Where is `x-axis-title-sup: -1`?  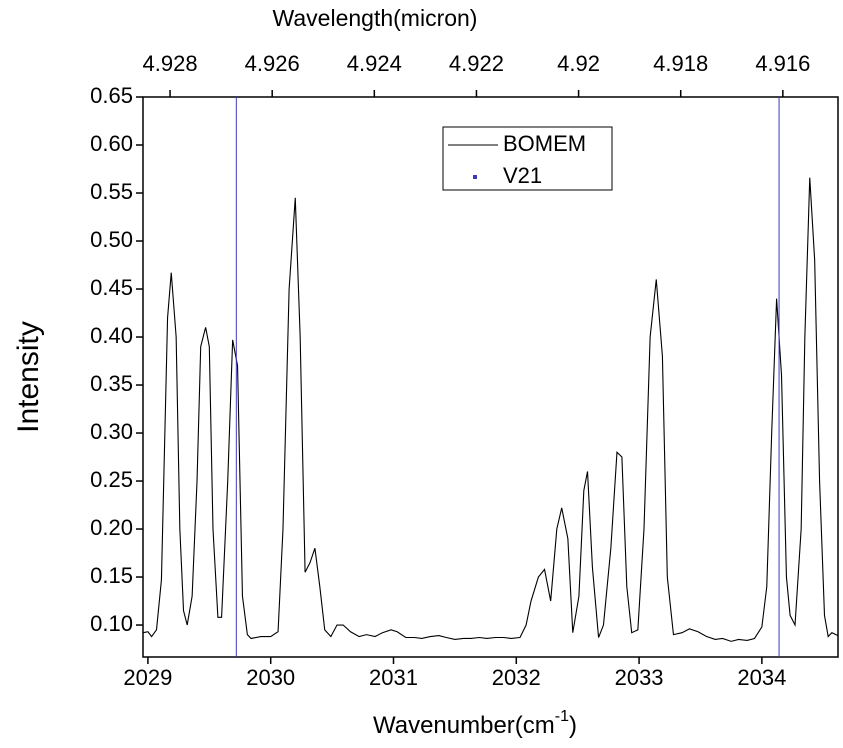 x-axis-title-sup: -1 is located at coordinates (562, 716).